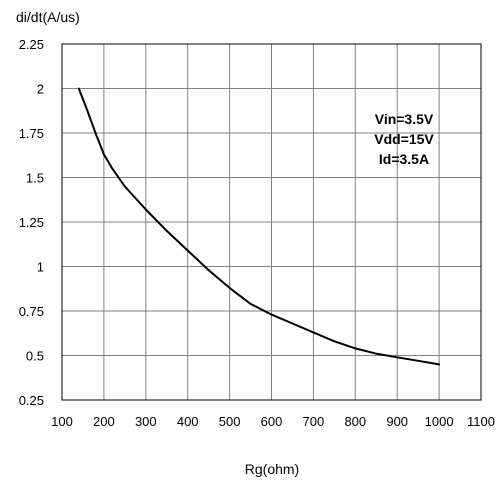 The height and width of the screenshot is (482, 504). Describe the element at coordinates (397, 421) in the screenshot. I see `x-tick-label: 900` at that location.